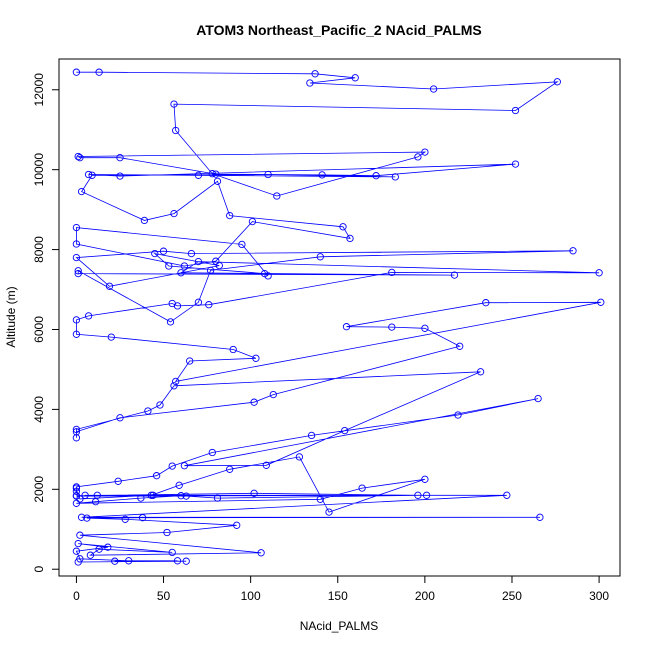 The width and height of the screenshot is (650, 650). What do you see at coordinates (251, 596) in the screenshot?
I see `x-tick-label: 100` at bounding box center [251, 596].